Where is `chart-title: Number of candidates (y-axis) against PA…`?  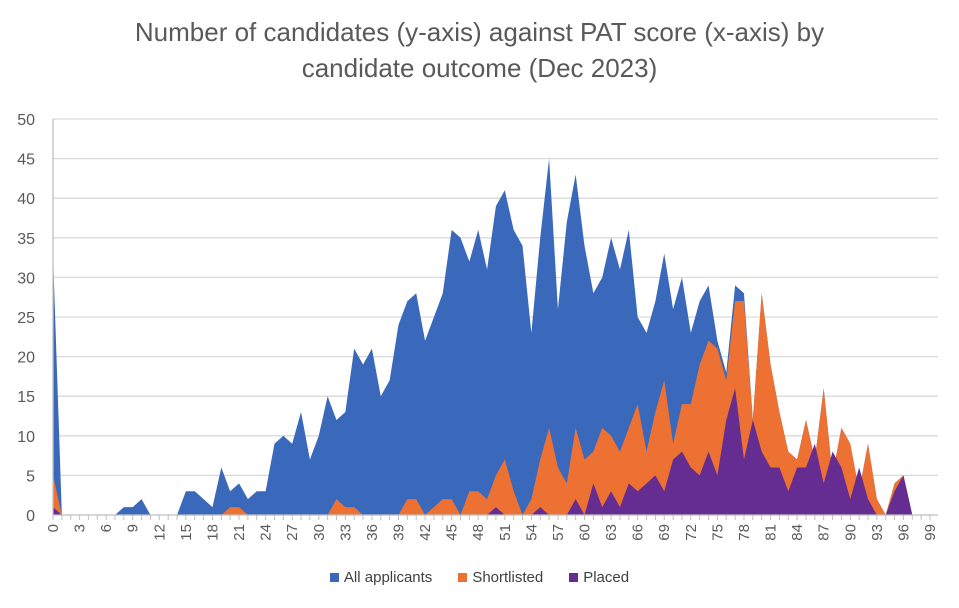 chart-title: Number of candidates (y-axis) against PA… is located at coordinates (479, 50).